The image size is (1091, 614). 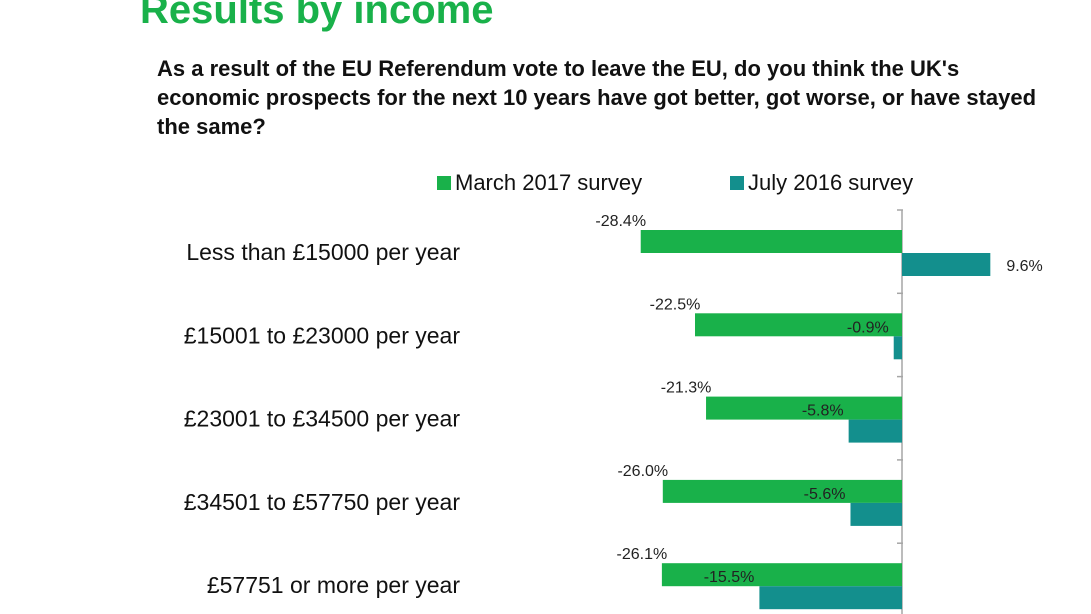 I want to click on data-label: -5.8%, so click(x=823, y=411).